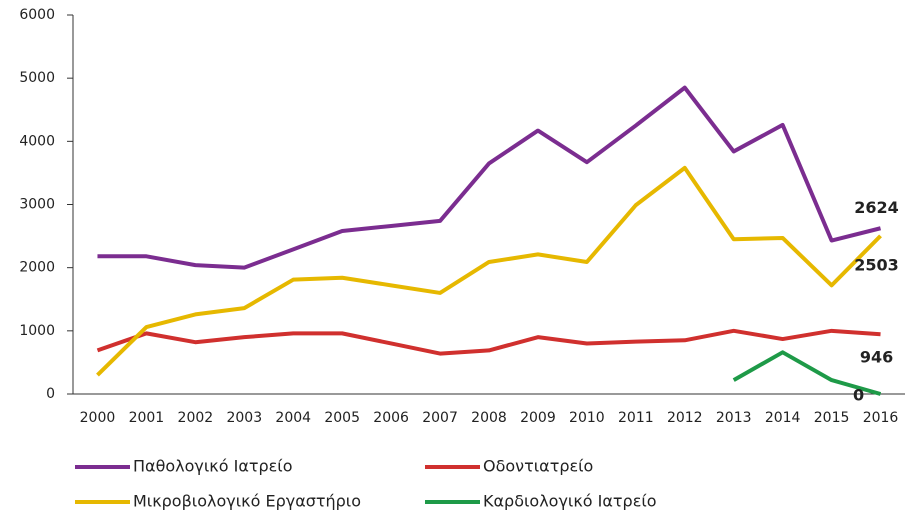 The image size is (910, 517). I want to click on x-tick-label: 2008, so click(489, 418).